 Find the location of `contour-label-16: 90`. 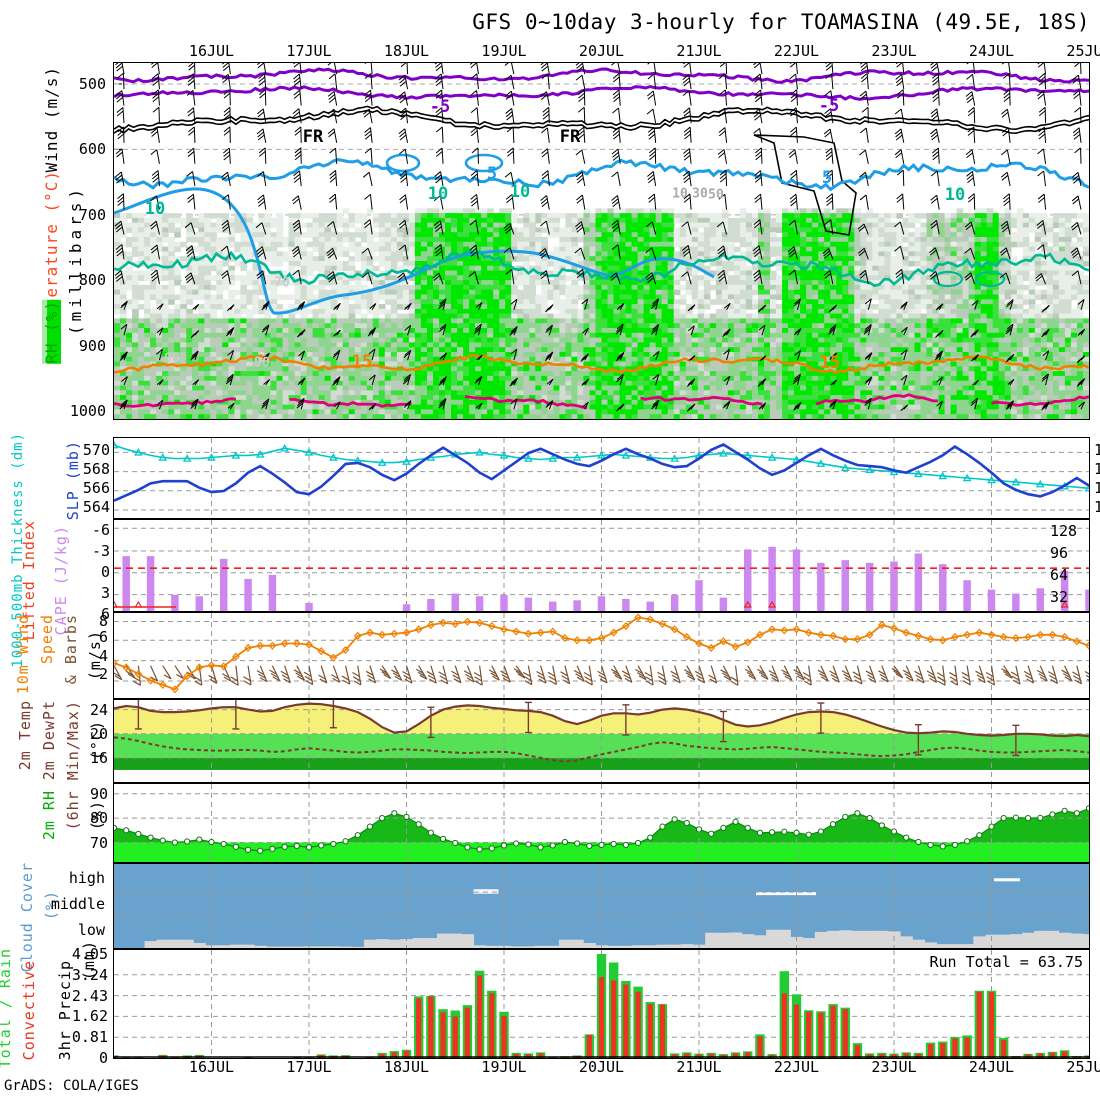

contour-label-16: 90 is located at coordinates (172, 359).